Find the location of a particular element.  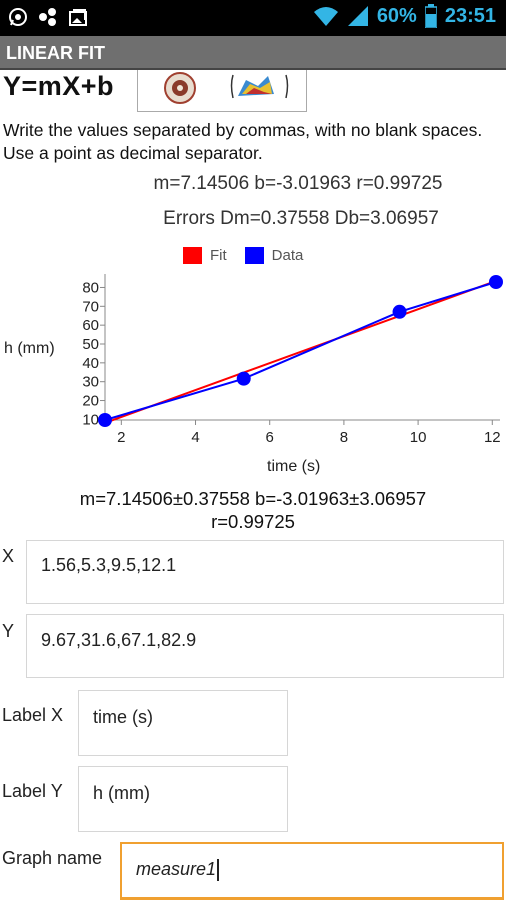

series-line-fit is located at coordinates (300, 352).